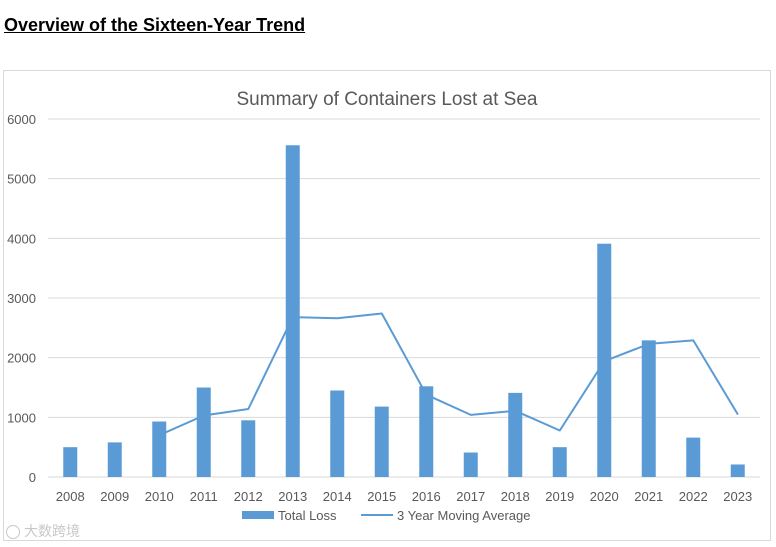 The image size is (776, 547). I want to click on bar-total-loss-2022, so click(693, 457).